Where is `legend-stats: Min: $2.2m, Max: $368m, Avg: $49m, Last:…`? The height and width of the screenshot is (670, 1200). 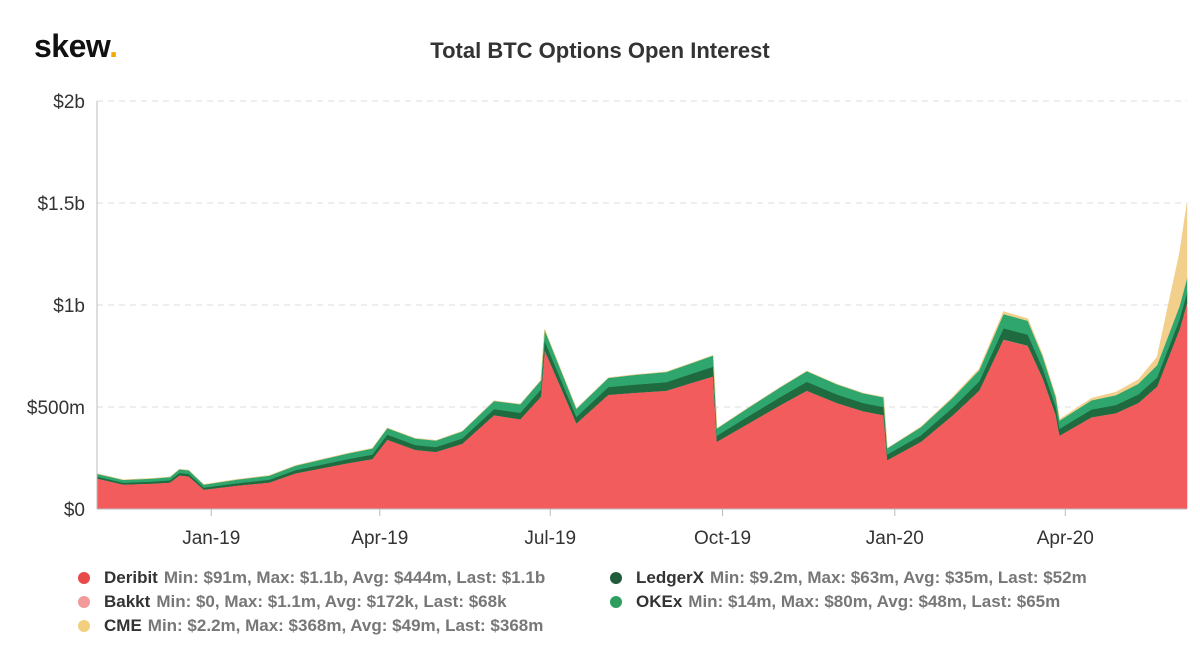
legend-stats: Min: $2.2m, Max: $368m, Avg: $49m, Last:… is located at coordinates (345, 625).